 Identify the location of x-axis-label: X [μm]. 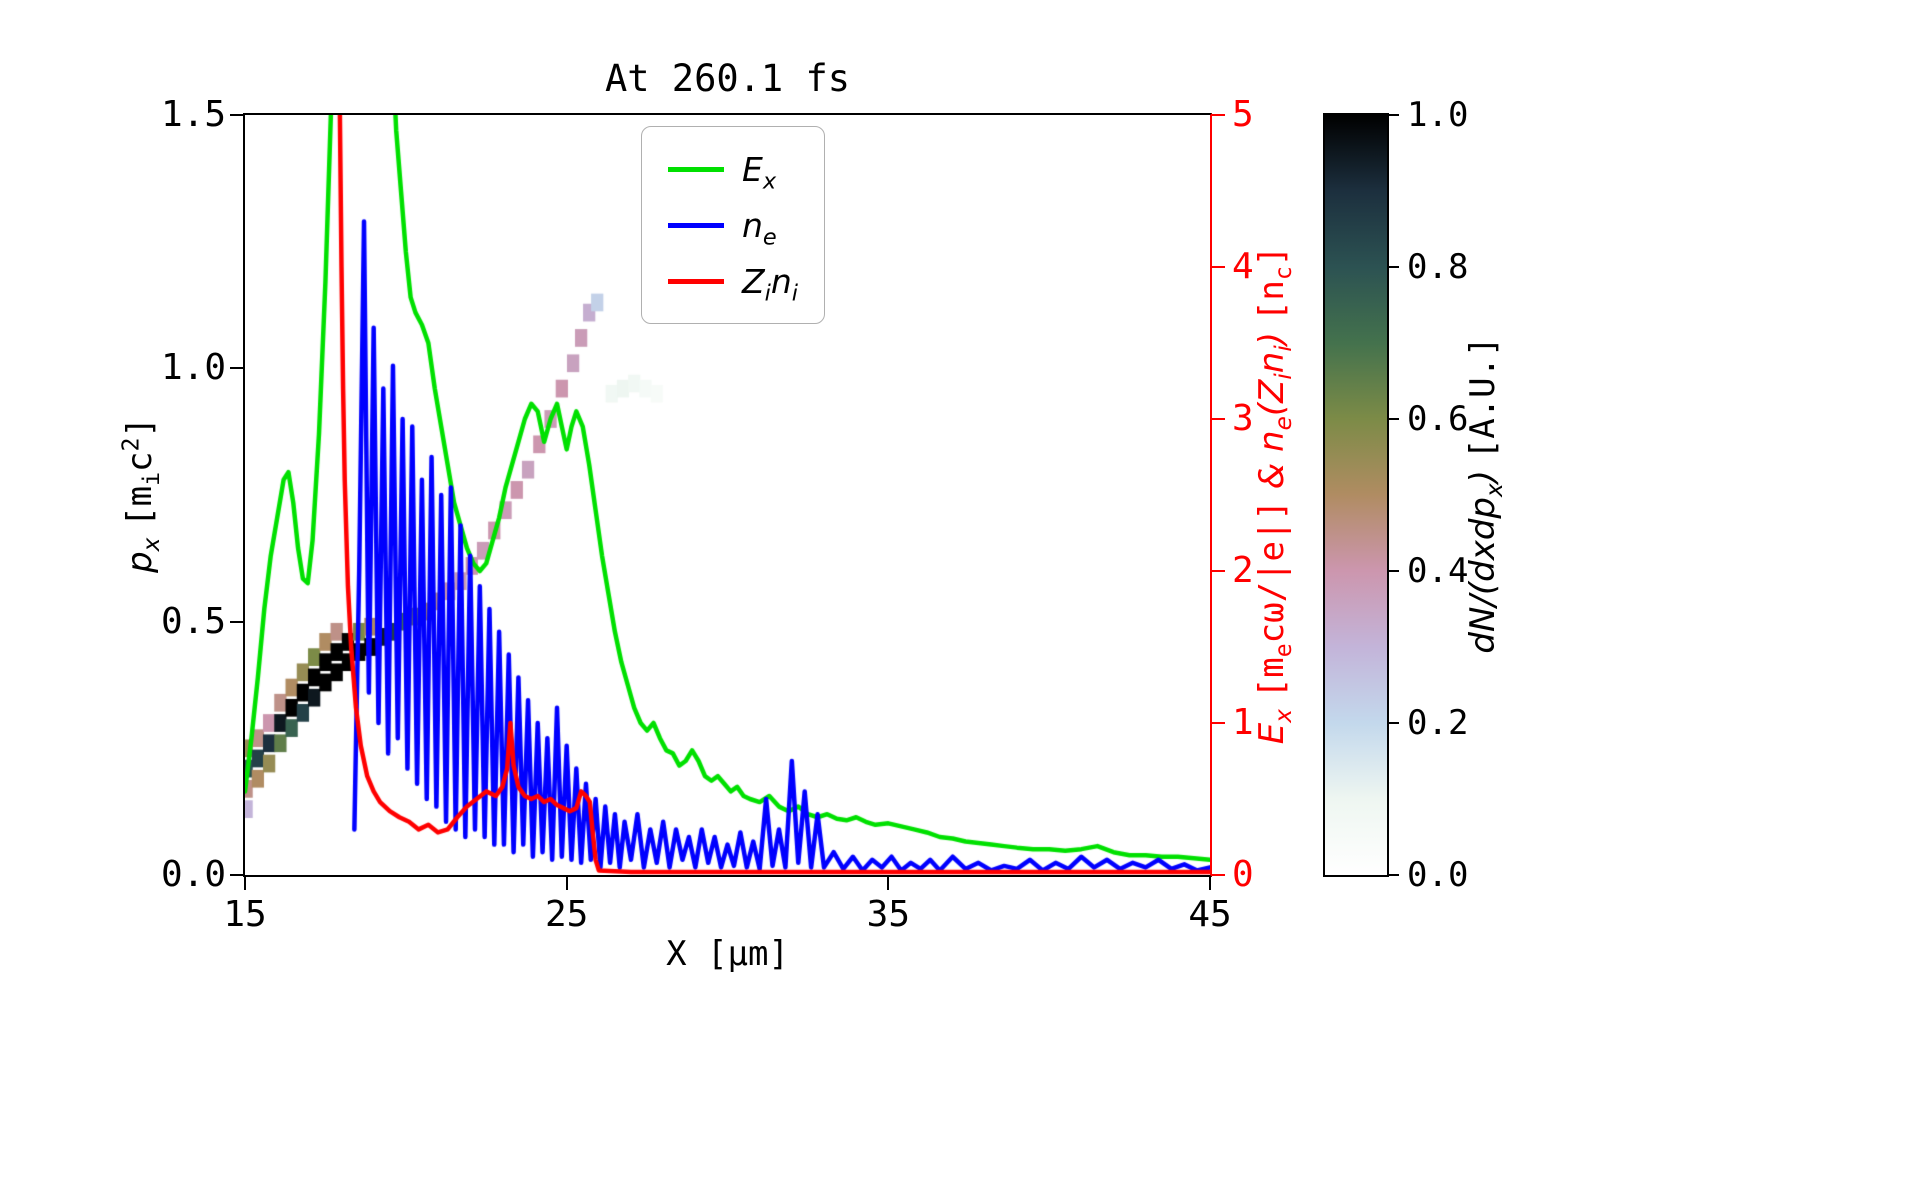
(727, 954).